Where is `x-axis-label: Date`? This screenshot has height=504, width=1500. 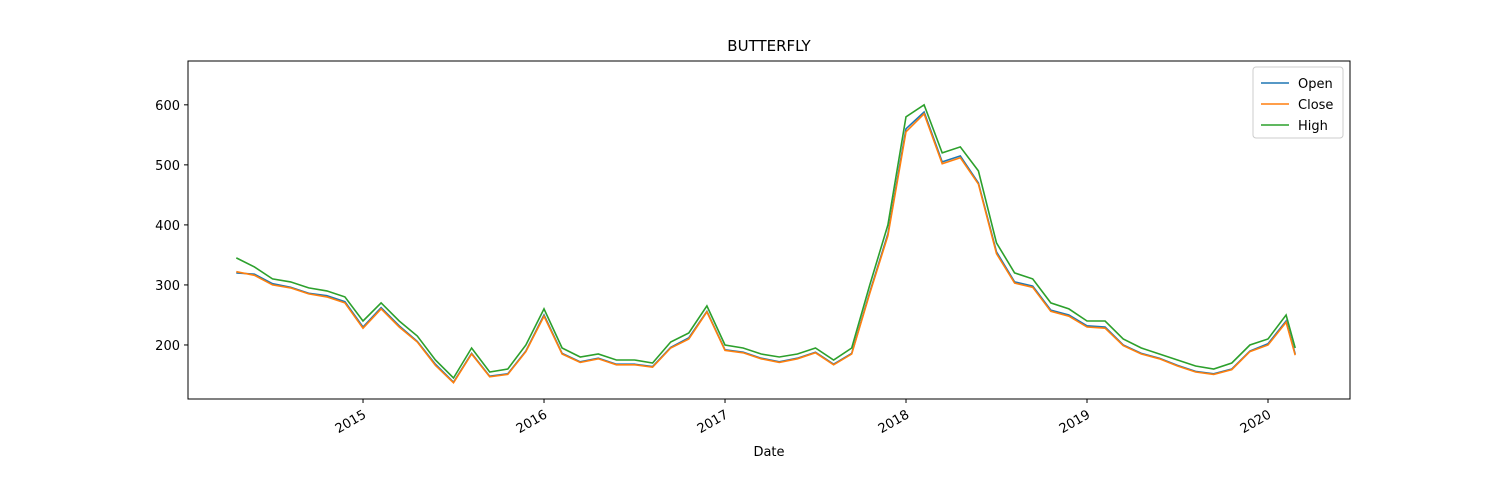 x-axis-label: Date is located at coordinates (768, 452).